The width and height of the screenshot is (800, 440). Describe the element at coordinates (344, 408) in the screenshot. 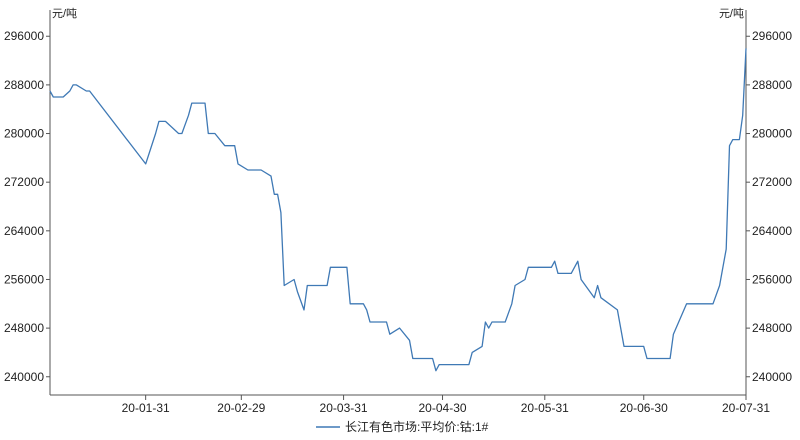

I see `x-tick-label: 20-03-31` at that location.